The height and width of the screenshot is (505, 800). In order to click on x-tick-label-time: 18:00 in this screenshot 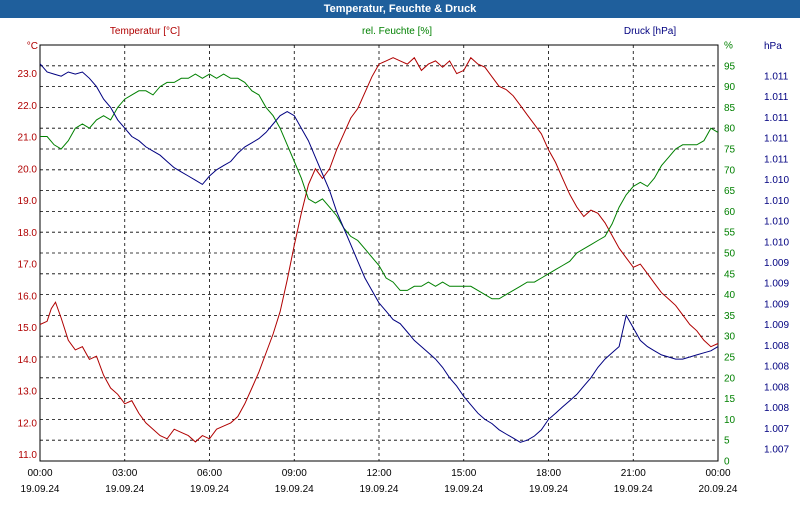, I will do `click(548, 473)`.